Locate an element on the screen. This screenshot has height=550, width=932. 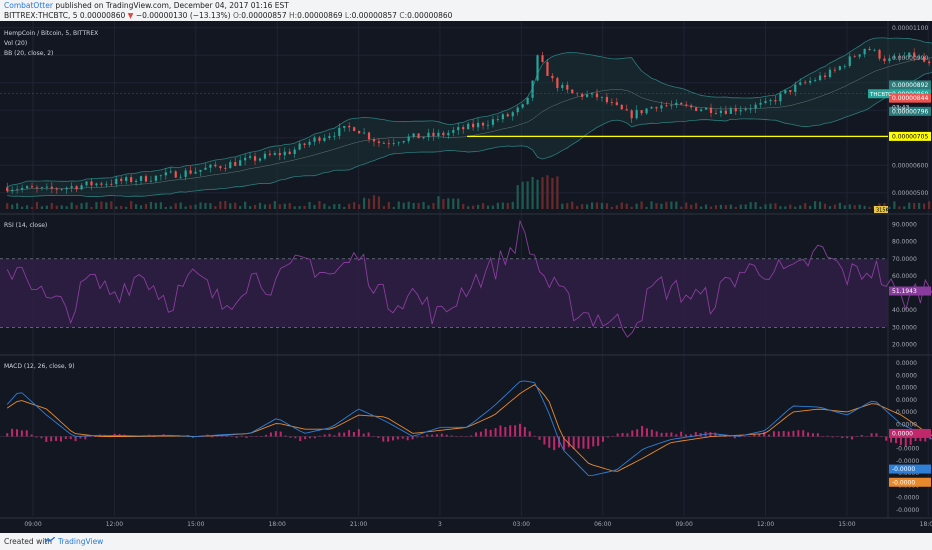
rsi-pane-title: RSI (14, close) is located at coordinates (25, 225).